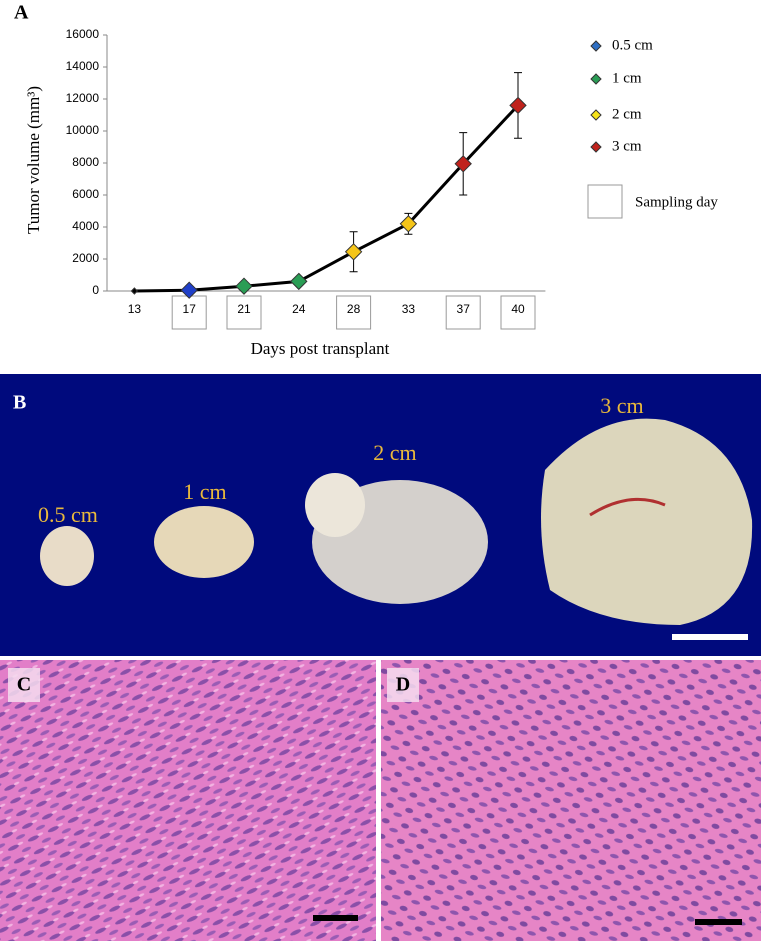  Describe the element at coordinates (85, 258) in the screenshot. I see `y-tick-label: 2000` at that location.